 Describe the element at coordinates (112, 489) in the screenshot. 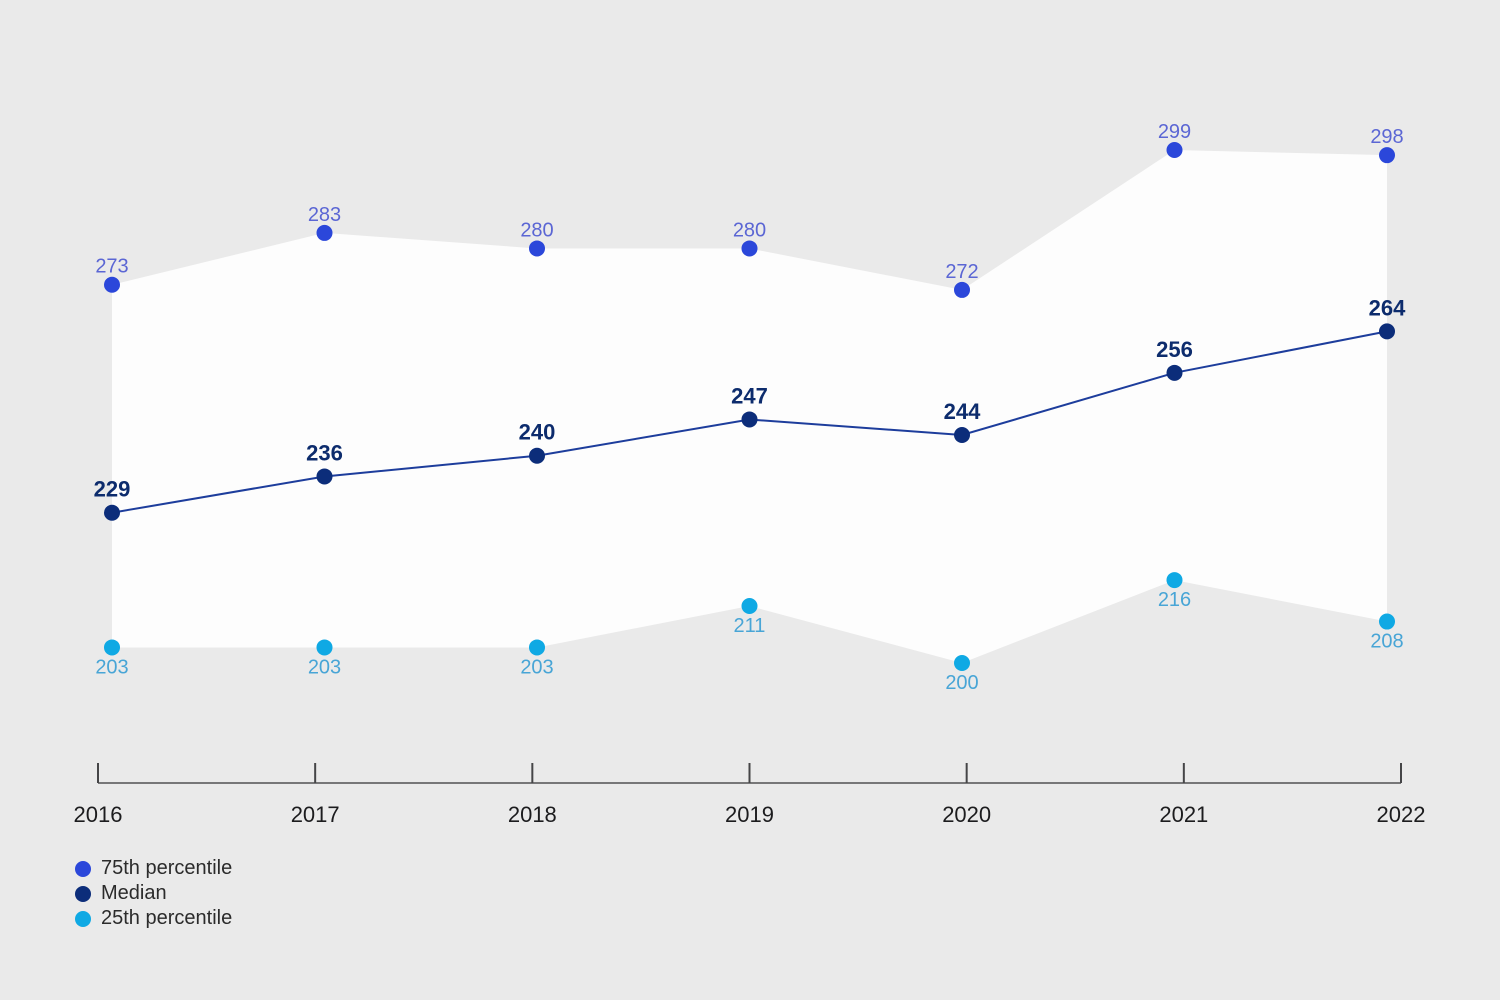

I see `median-value-label: 229` at that location.